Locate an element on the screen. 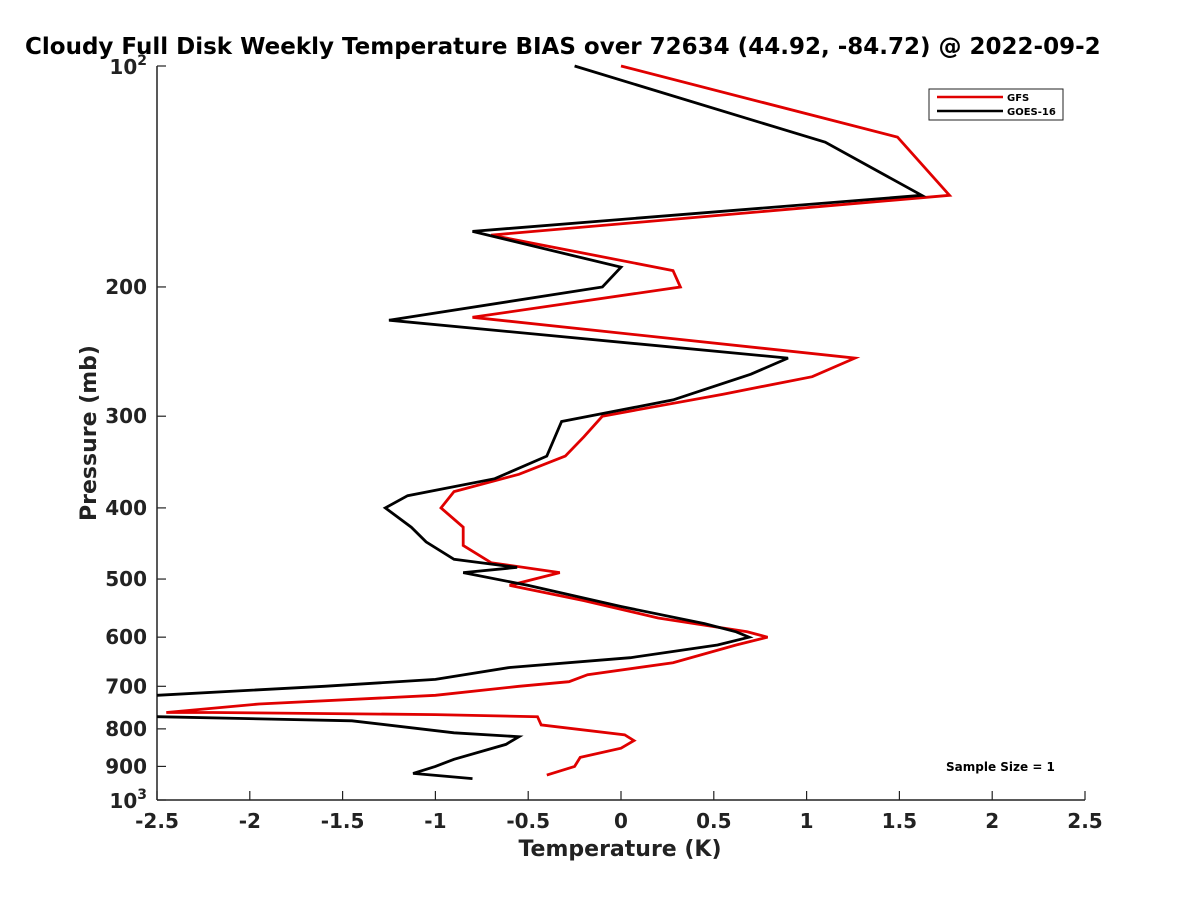 This screenshot has height=900, width=1200. y-tick-label: 600 is located at coordinates (126, 637).